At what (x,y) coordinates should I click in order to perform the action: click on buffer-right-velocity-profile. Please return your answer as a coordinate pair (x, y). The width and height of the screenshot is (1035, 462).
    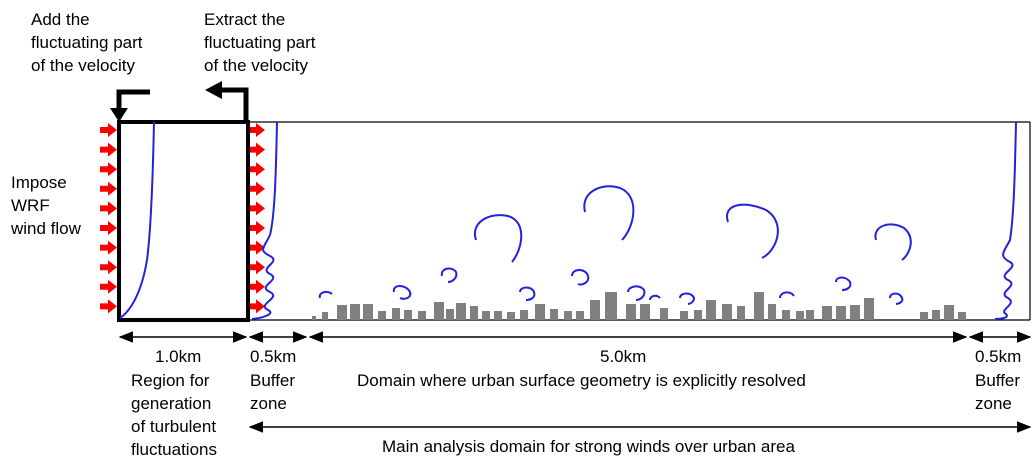
    Looking at the image, I should click on (1005, 220).